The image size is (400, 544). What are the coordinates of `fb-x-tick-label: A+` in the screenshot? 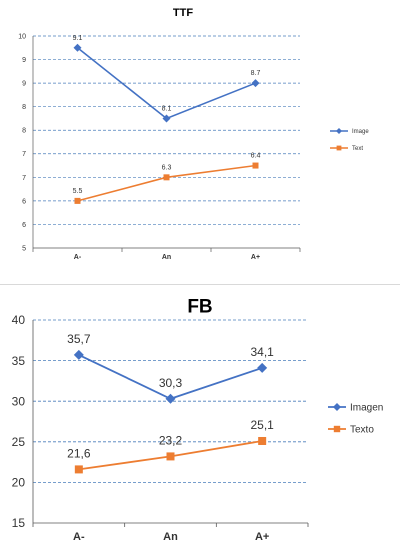 It's located at (262, 537).